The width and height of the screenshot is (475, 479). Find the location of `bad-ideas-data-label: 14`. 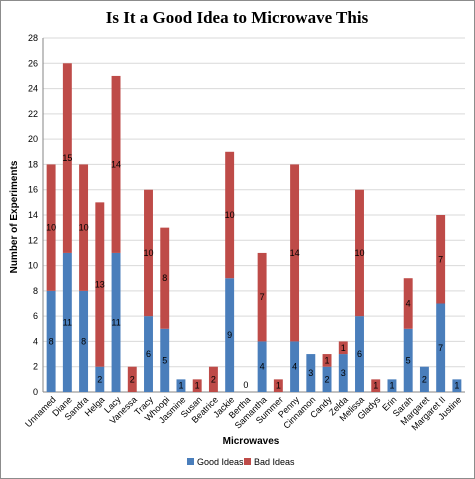

bad-ideas-data-label: 14 is located at coordinates (116, 164).